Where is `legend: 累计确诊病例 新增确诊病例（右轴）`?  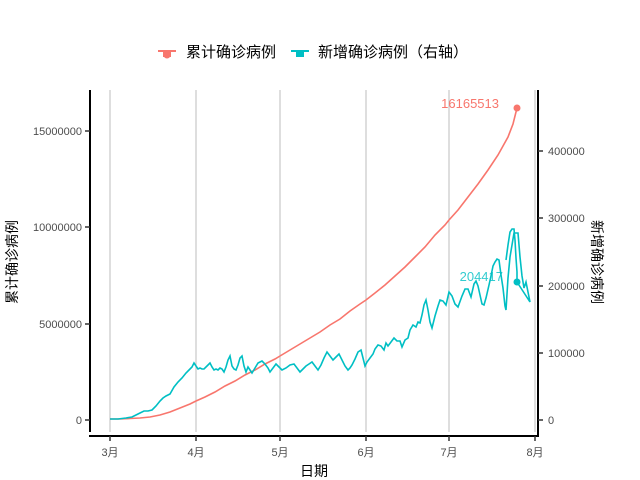 legend: 累计确诊病例 新增确诊病例（右轴） is located at coordinates (313, 52).